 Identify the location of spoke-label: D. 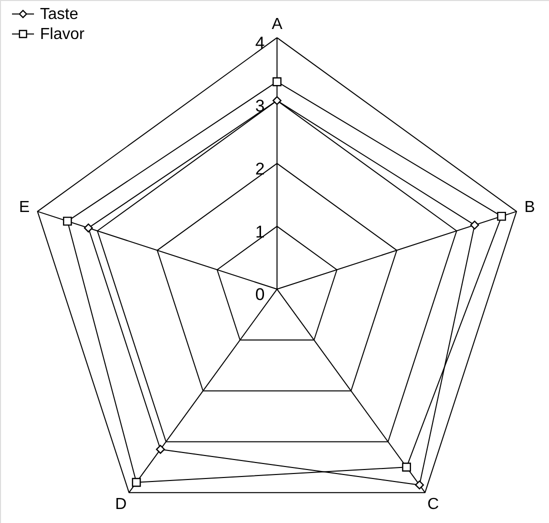
(121, 504).